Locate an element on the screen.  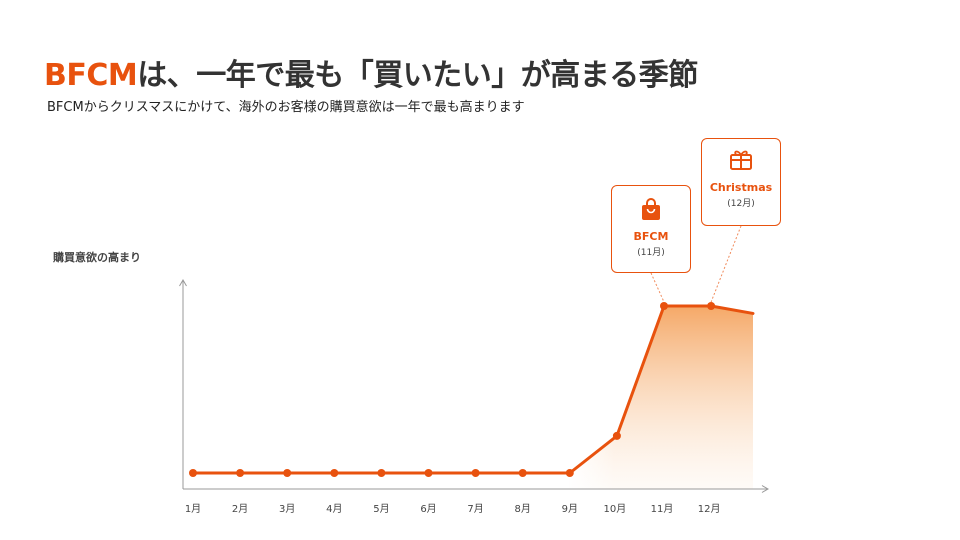
x-tick-label-5: 5月 is located at coordinates (381, 509).